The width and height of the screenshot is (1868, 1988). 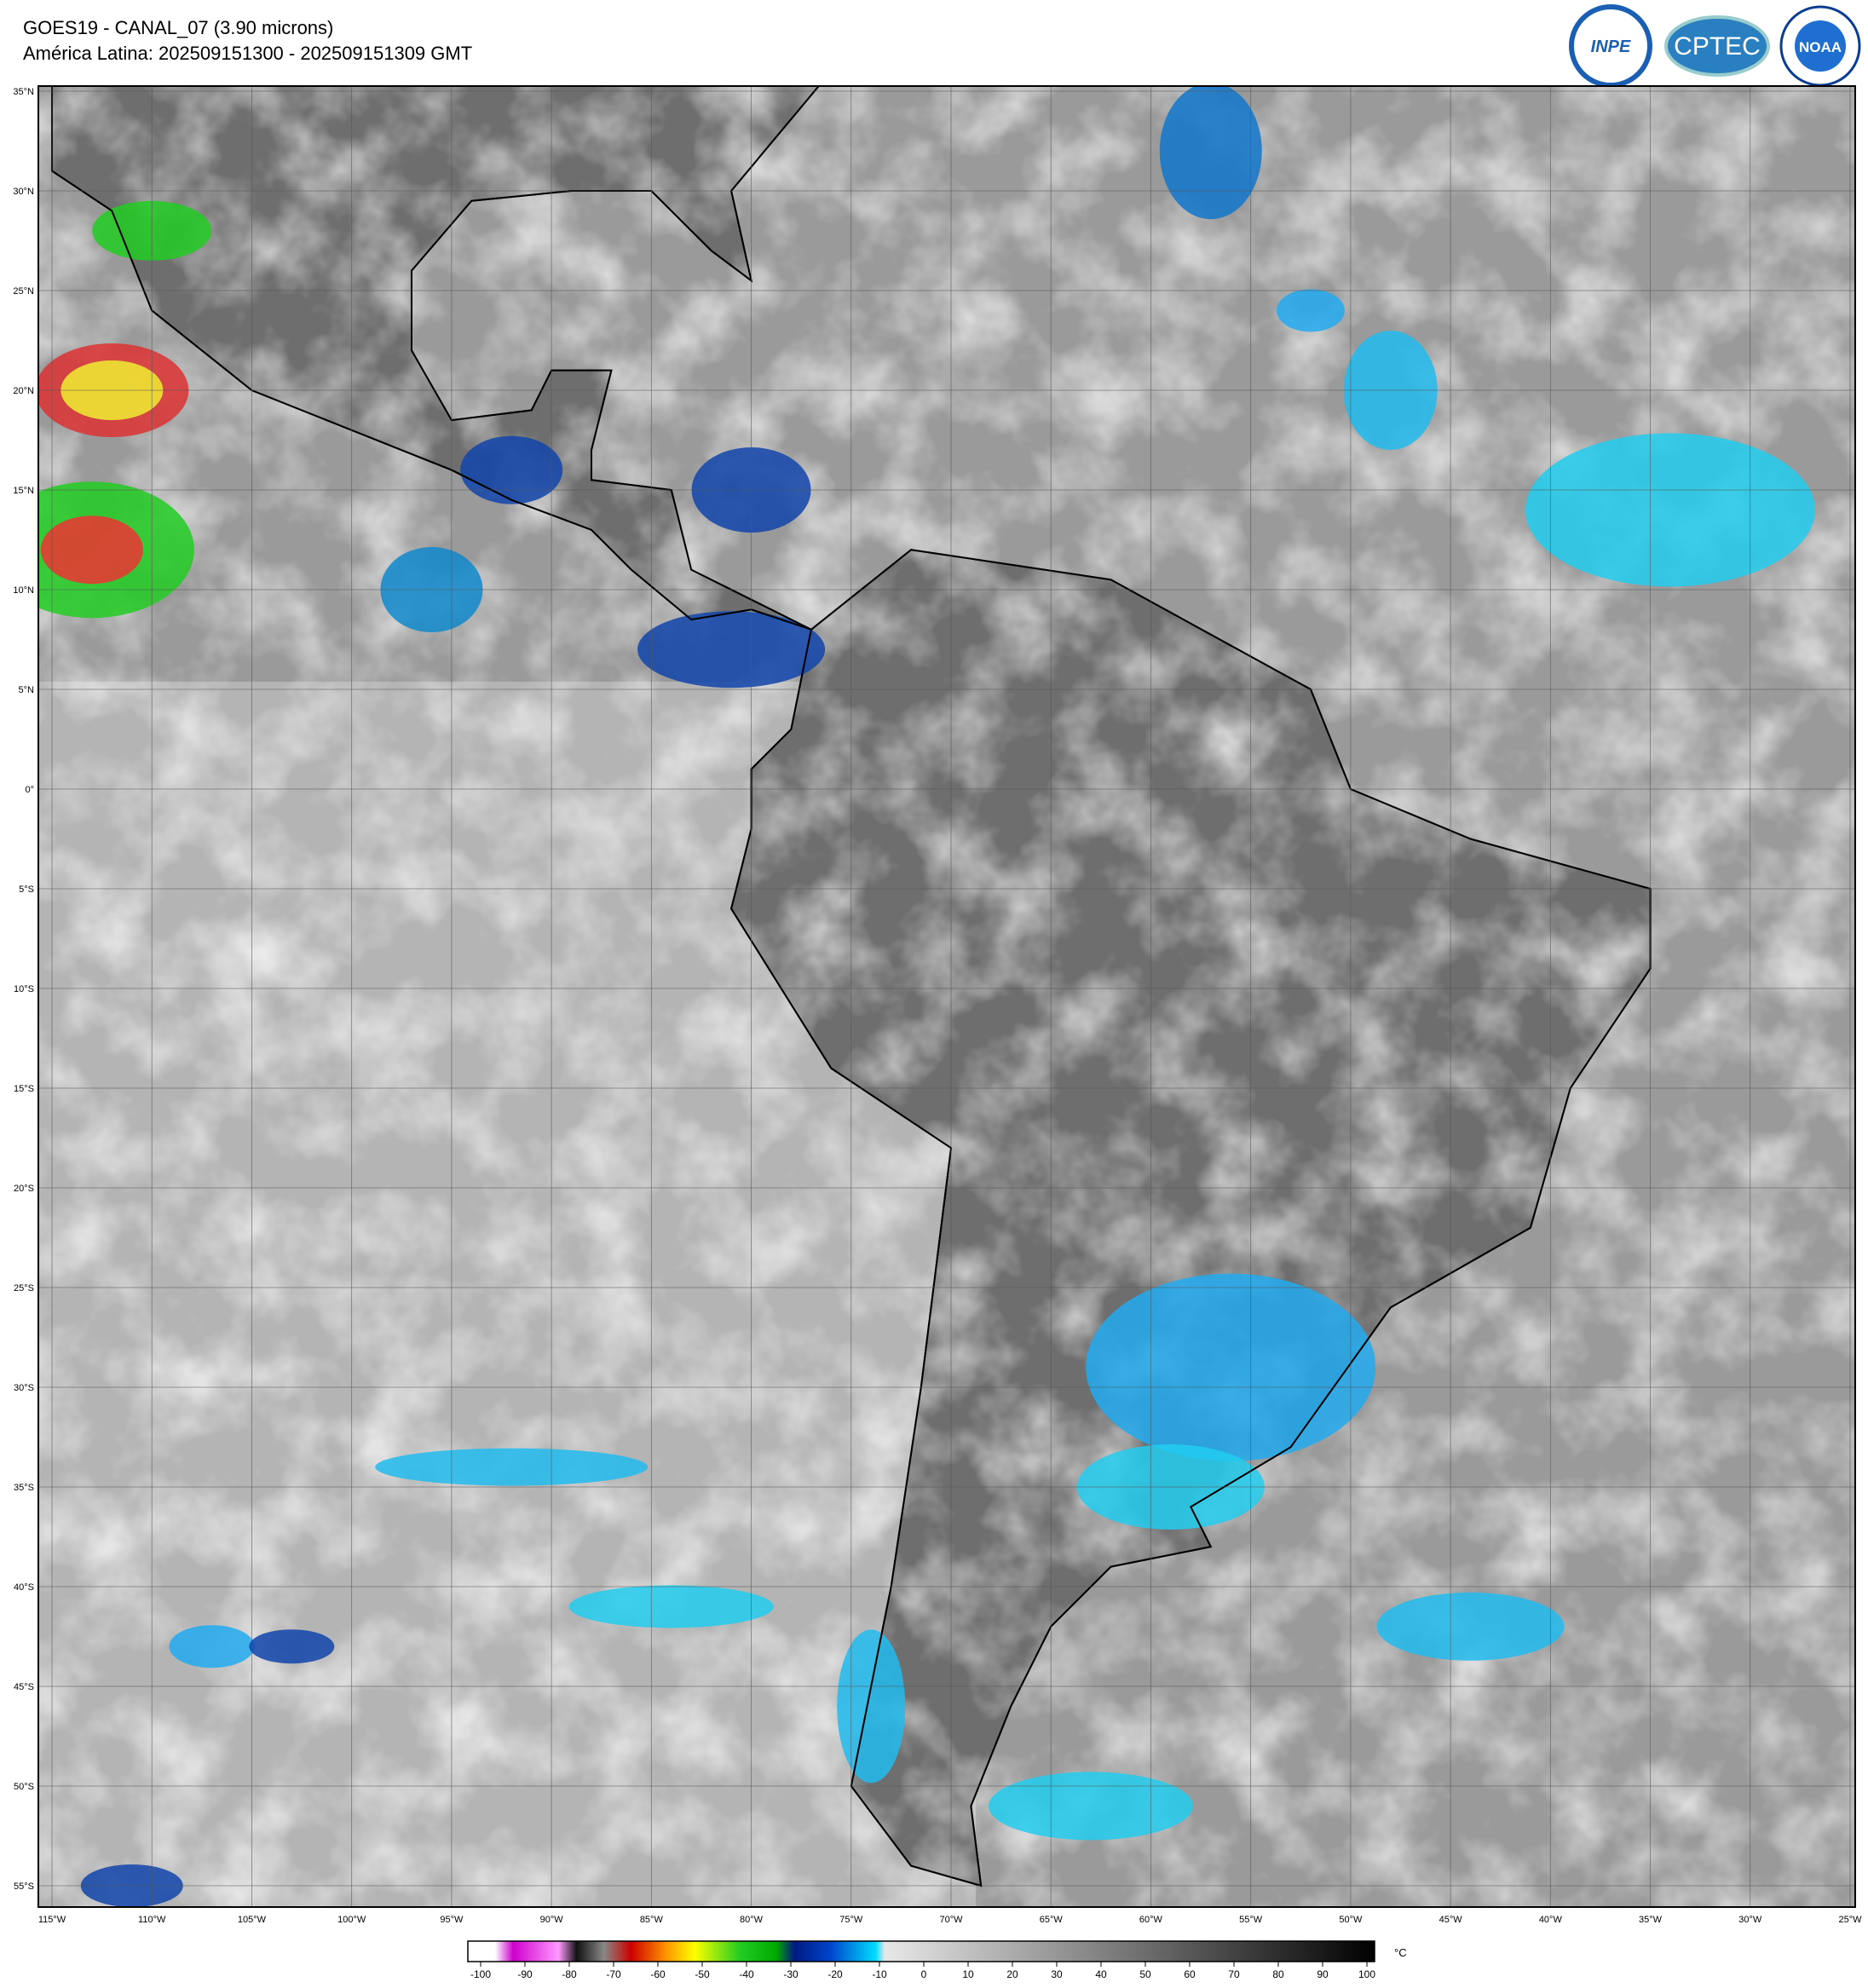 I want to click on colorbar-tick-label: 0, so click(x=924, y=1974).